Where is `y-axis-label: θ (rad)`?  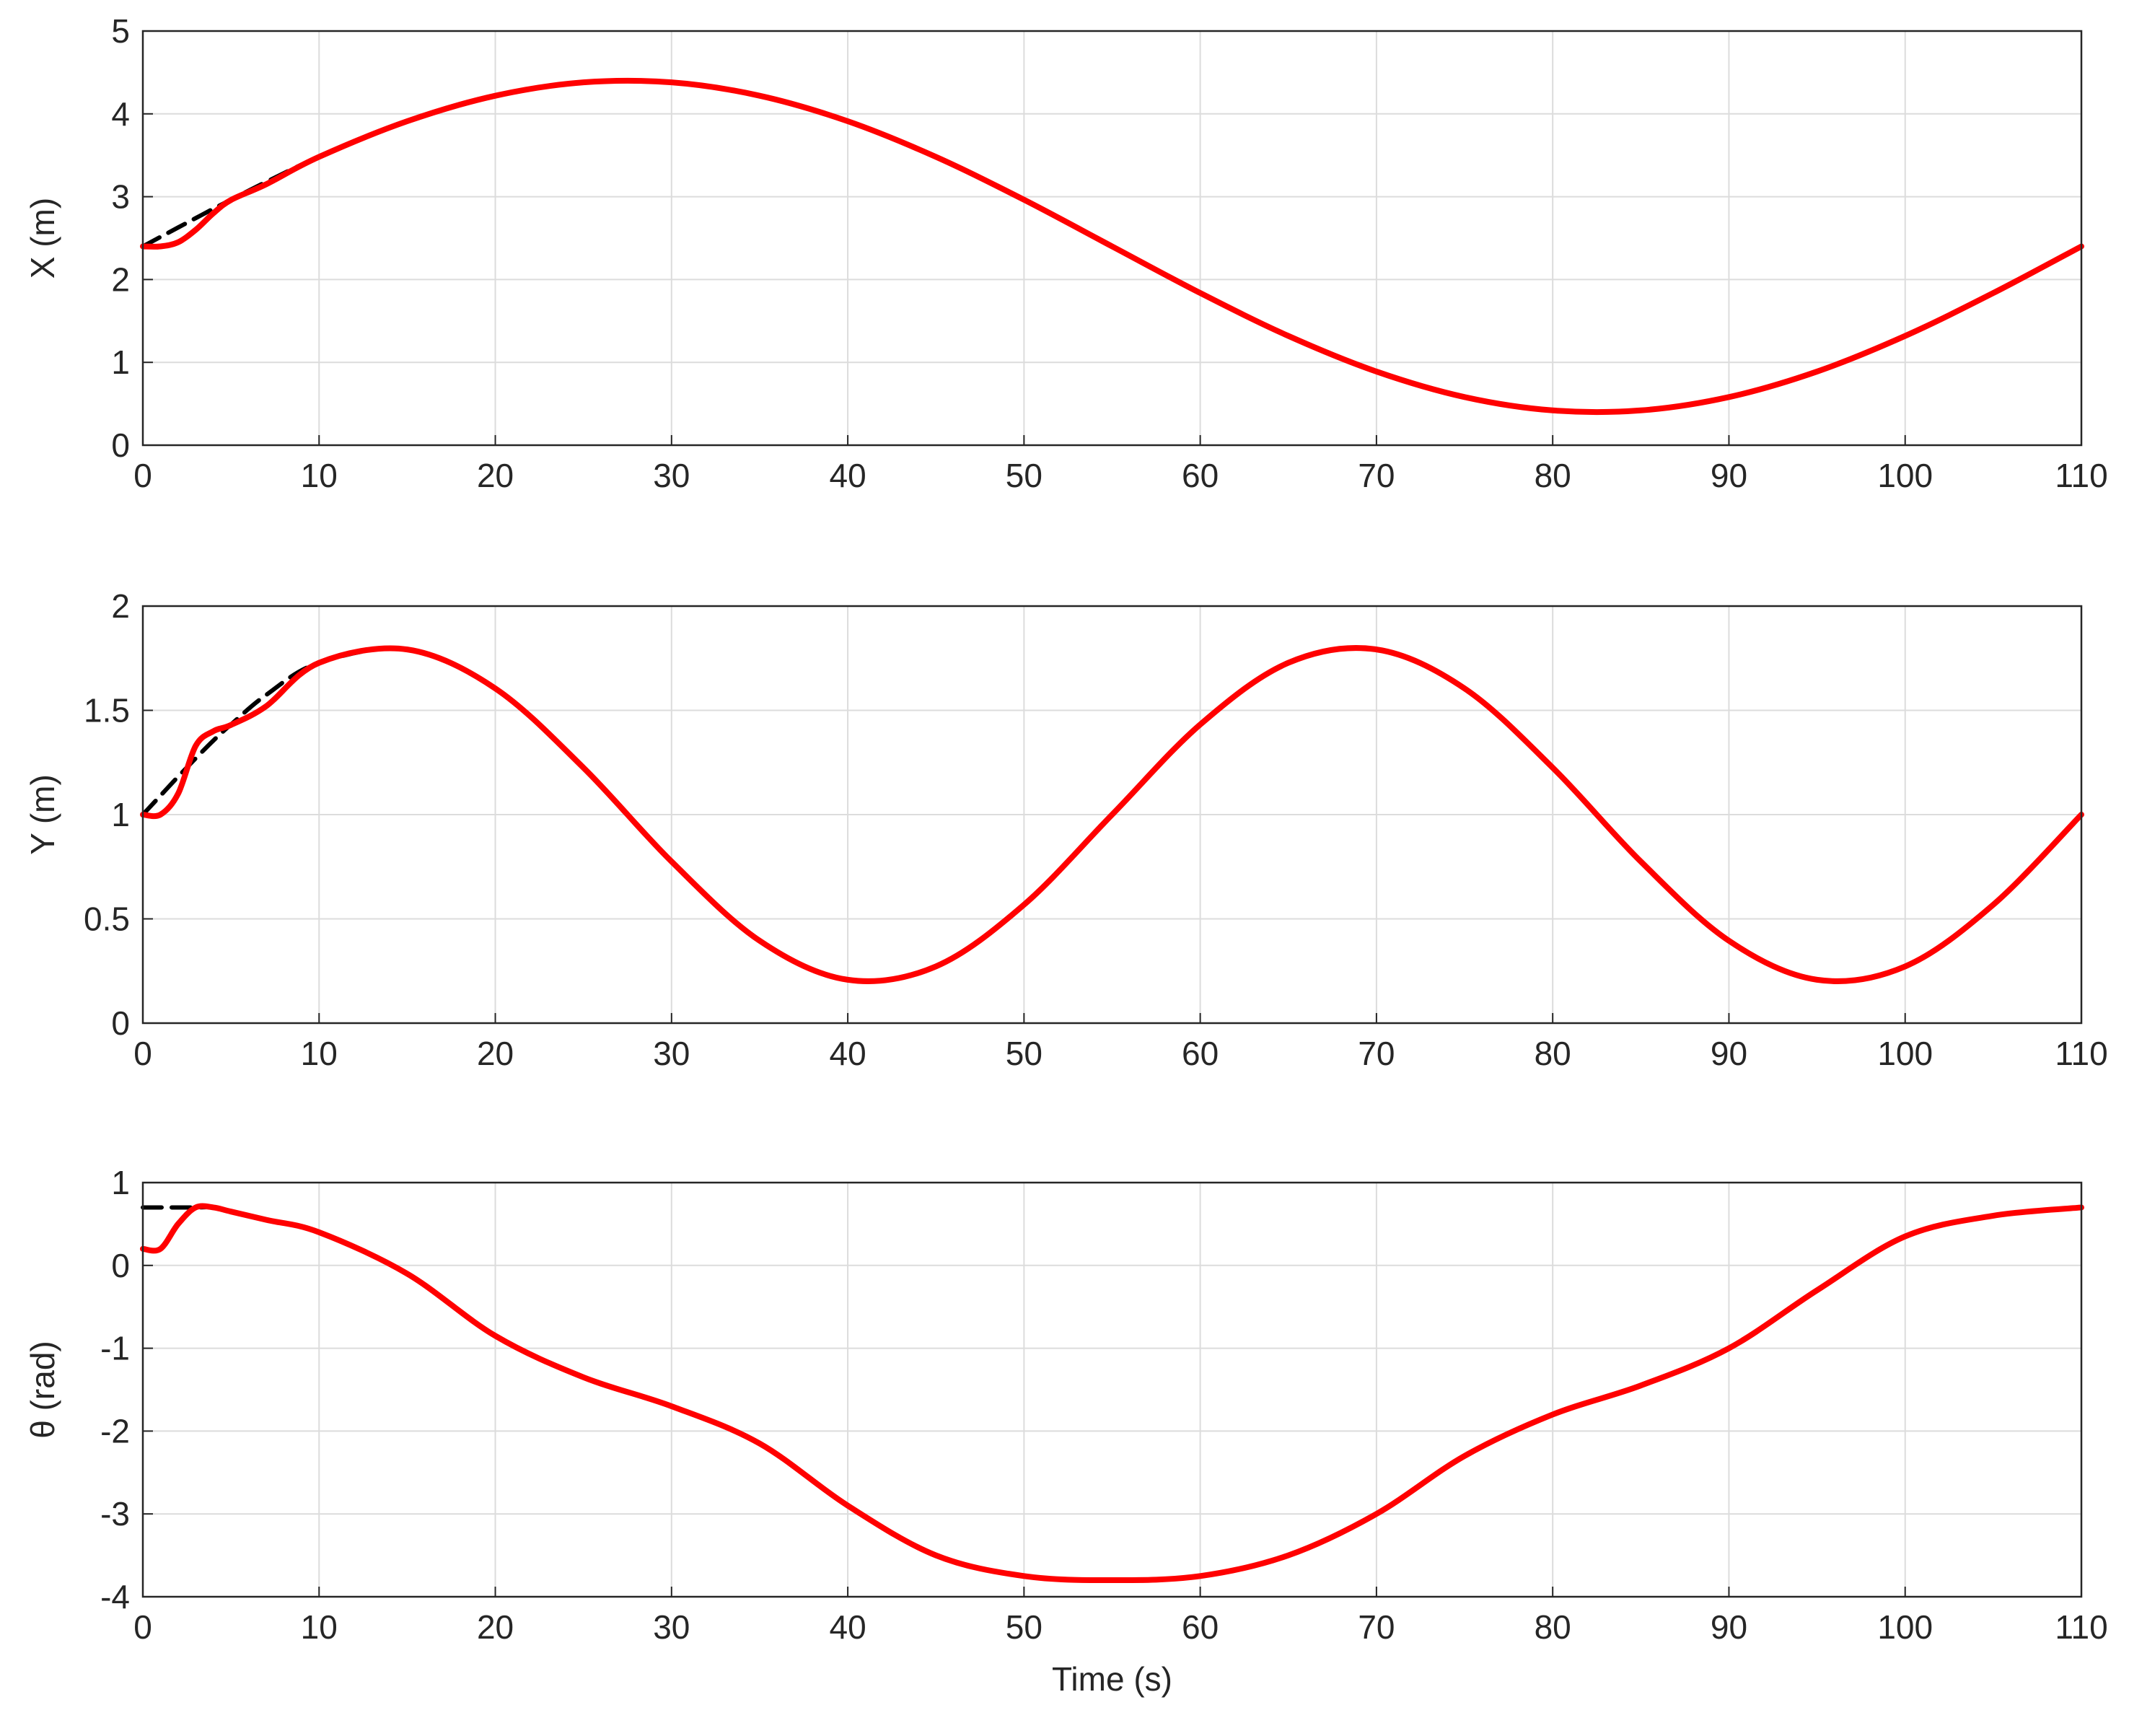
y-axis-label: θ (rad) is located at coordinates (42, 1389).